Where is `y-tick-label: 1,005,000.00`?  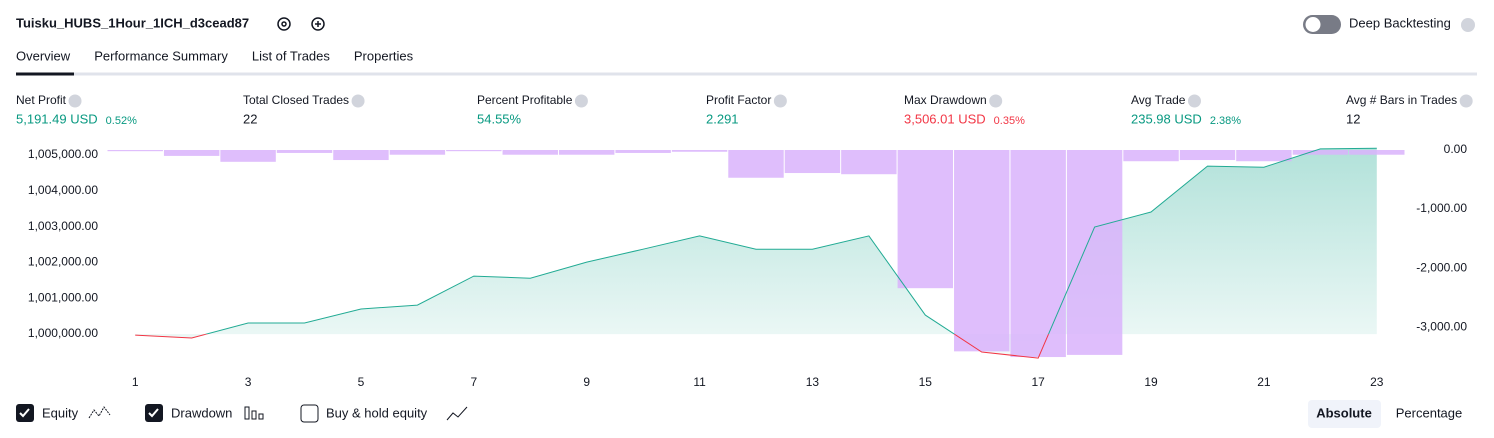
y-tick-label: 1,005,000.00 is located at coordinates (63, 154).